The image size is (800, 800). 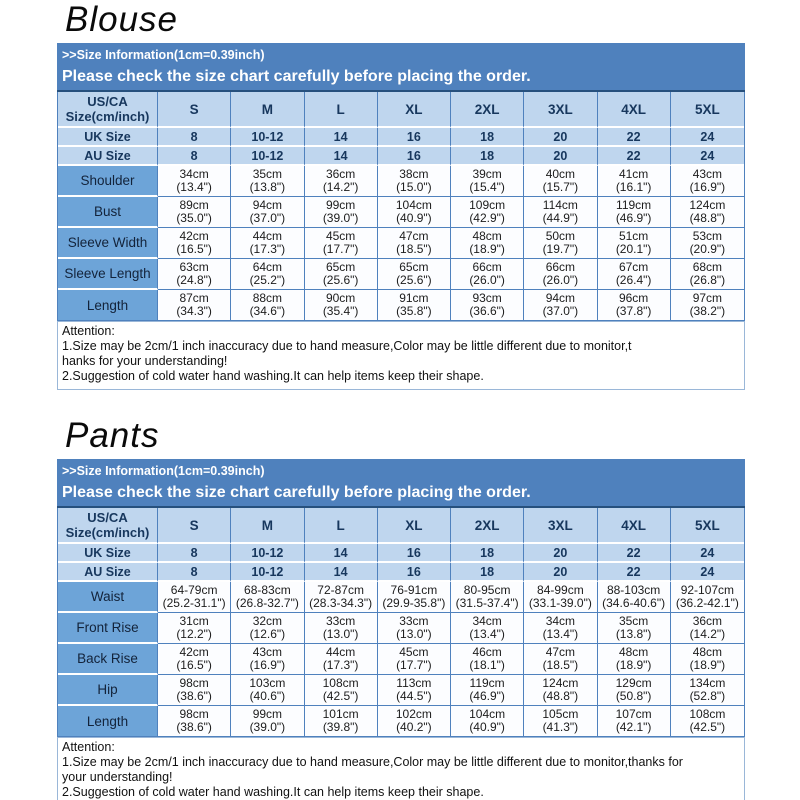 I want to click on value-cm: 48cm, so click(x=633, y=652).